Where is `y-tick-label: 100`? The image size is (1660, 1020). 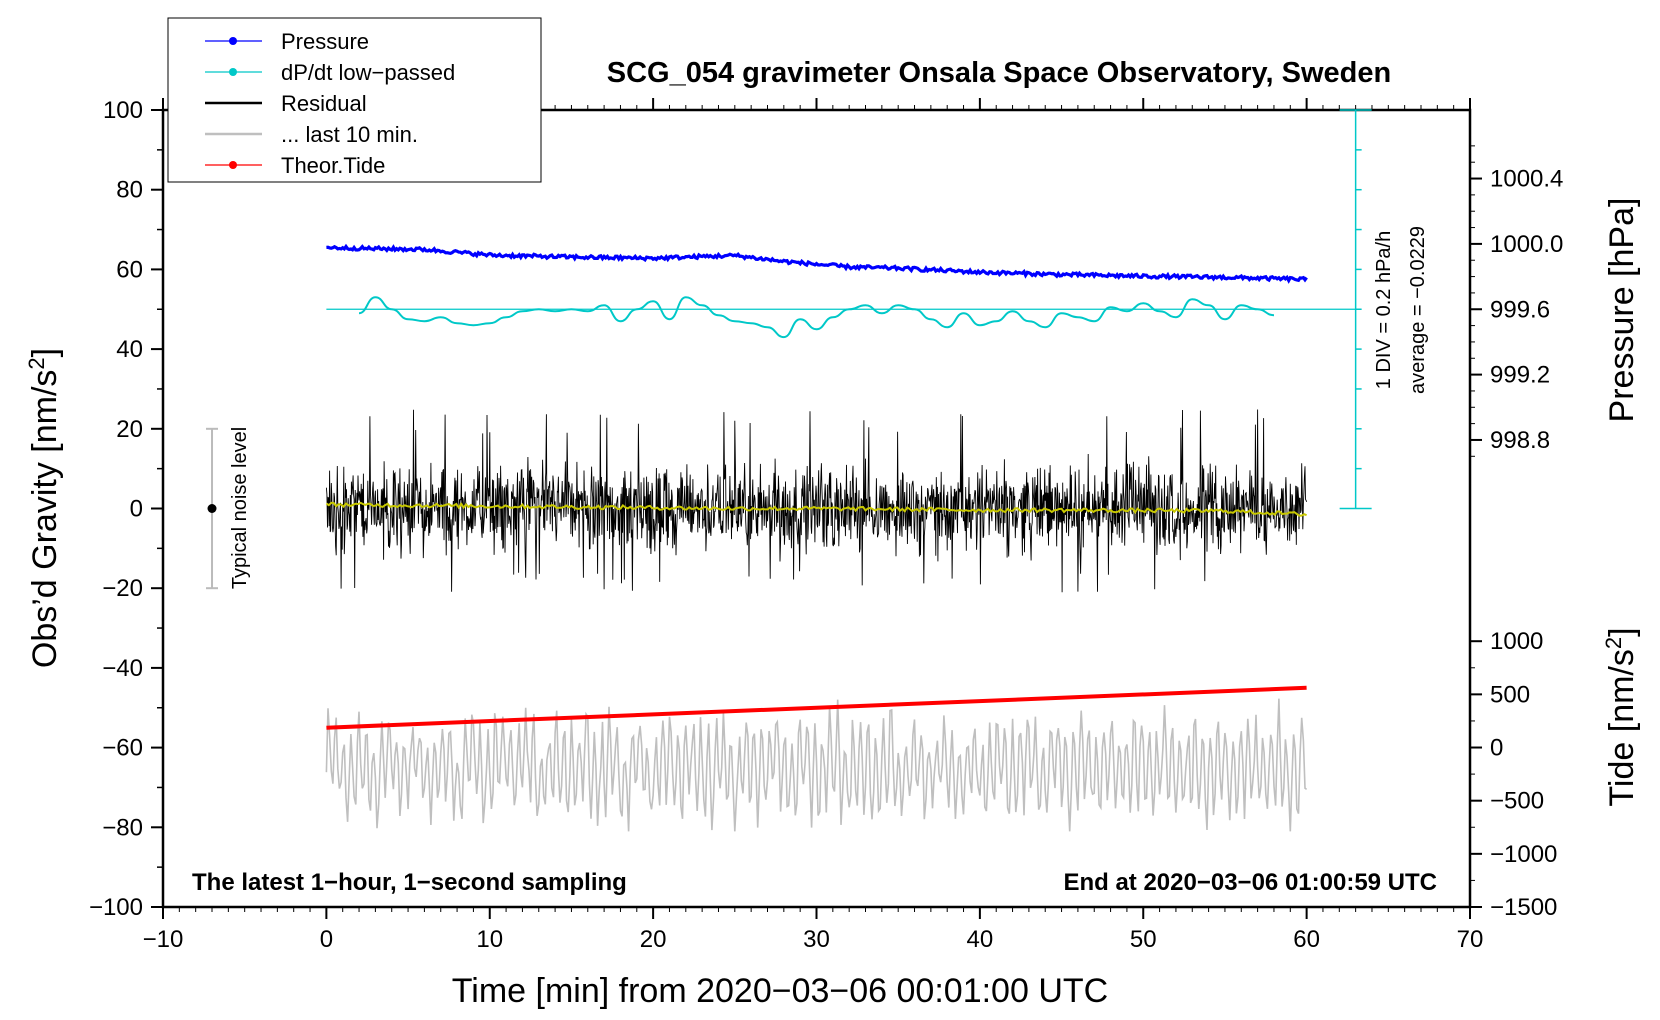 y-tick-label: 100 is located at coordinates (123, 110).